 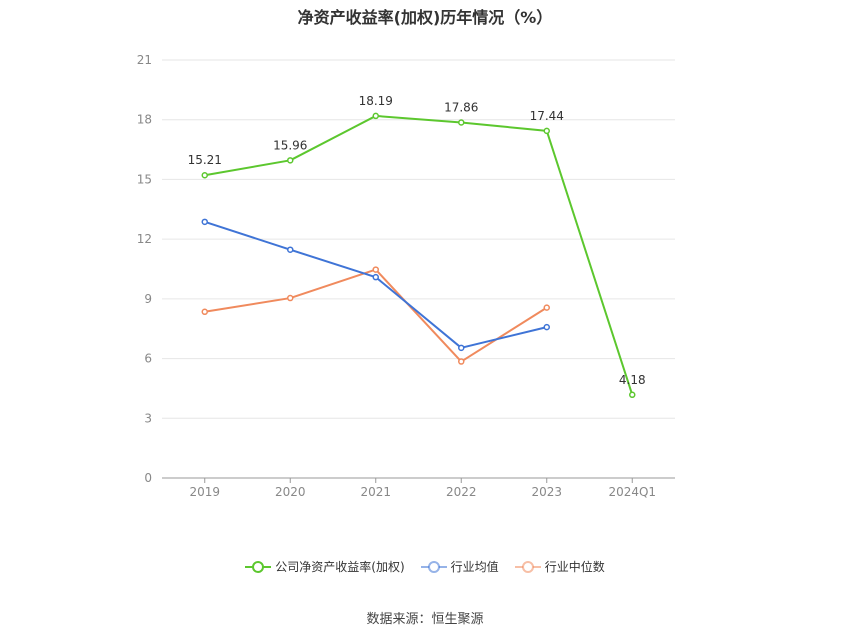 What do you see at coordinates (290, 492) in the screenshot?
I see `x-tick-label: 2020` at bounding box center [290, 492].